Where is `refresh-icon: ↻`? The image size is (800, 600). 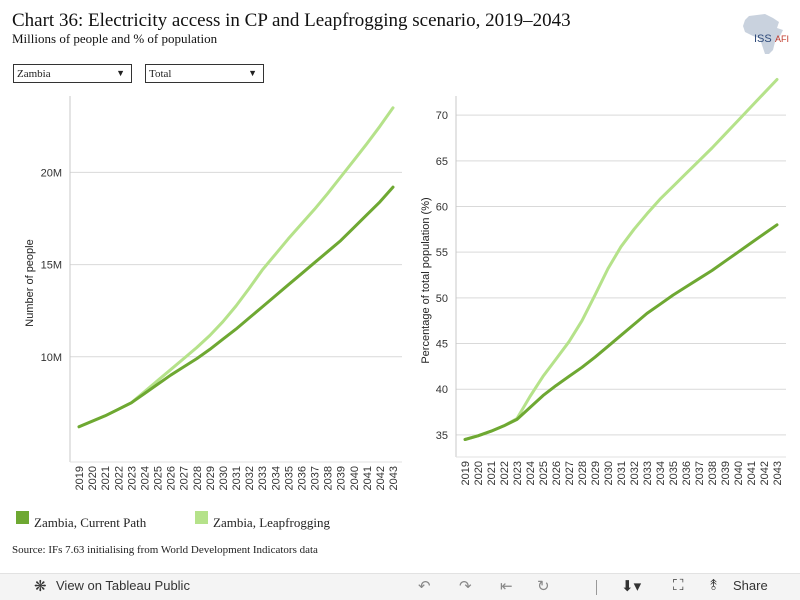
refresh-icon: ↻ is located at coordinates (543, 586).